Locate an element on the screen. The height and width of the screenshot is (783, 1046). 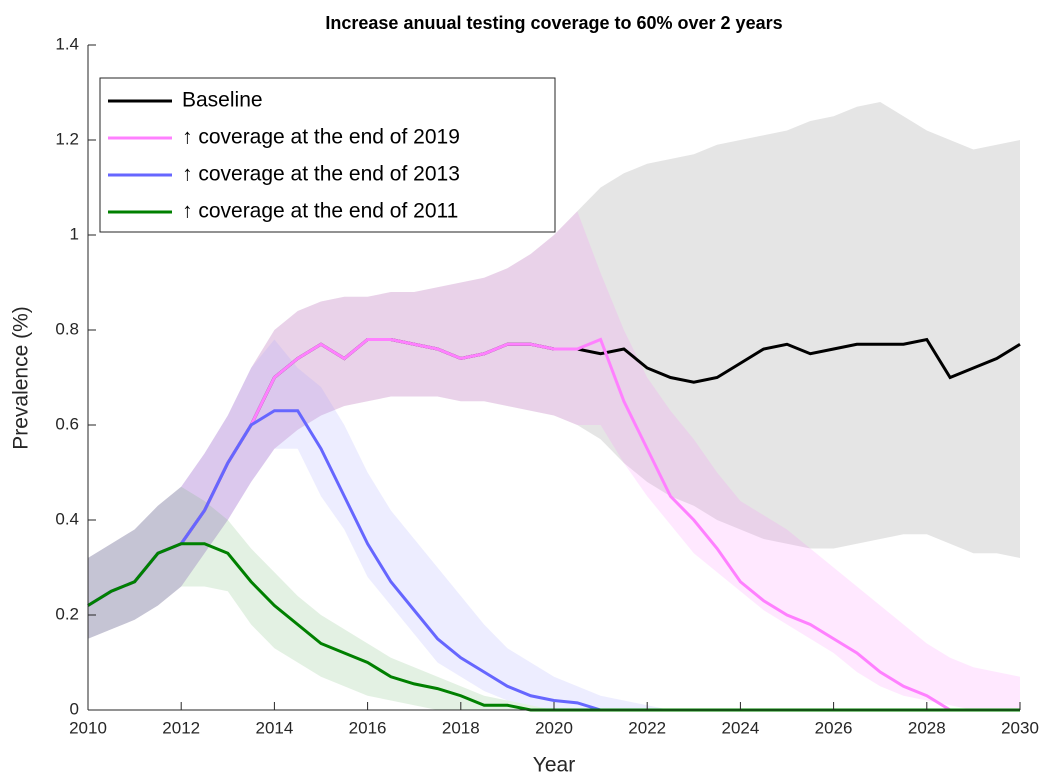
legend-box is located at coordinates (327, 155).